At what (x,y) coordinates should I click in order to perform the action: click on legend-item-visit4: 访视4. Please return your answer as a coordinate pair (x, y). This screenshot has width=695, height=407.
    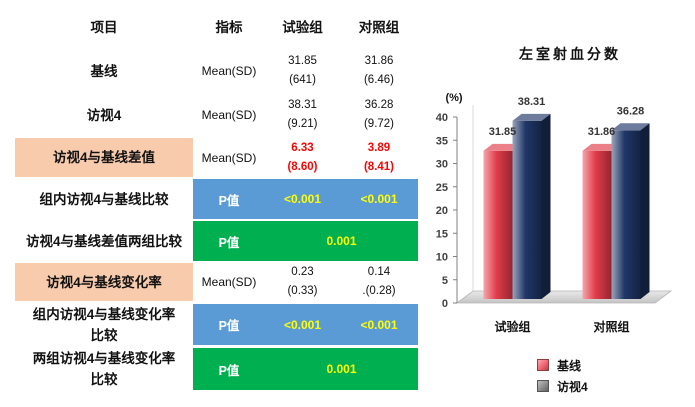
    Looking at the image, I should click on (562, 386).